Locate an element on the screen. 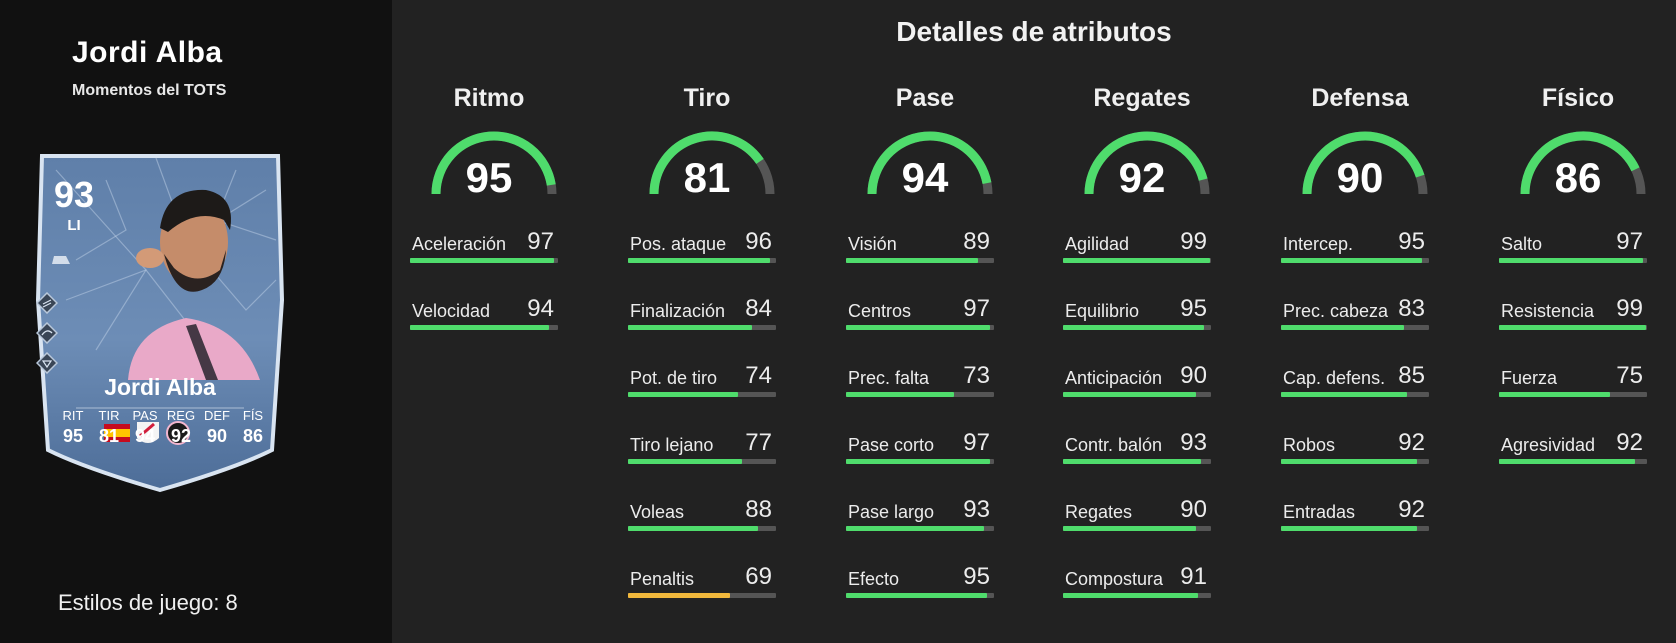 Image resolution: width=1676 pixels, height=643 pixels. attribute-row: Pot. de tiro 74 is located at coordinates (707, 384).